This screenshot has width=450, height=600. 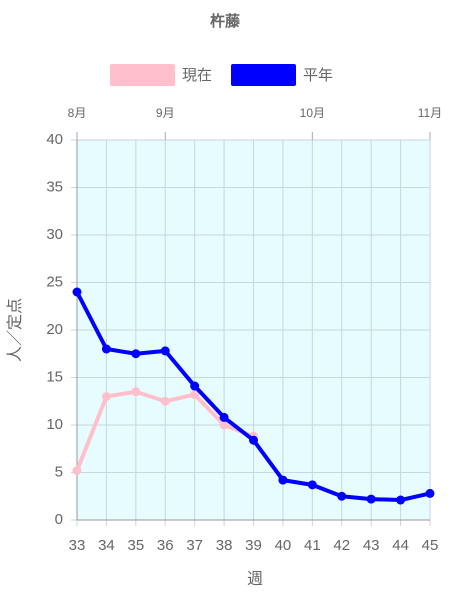 I want to click on legend-label: 平年, so click(x=318, y=75).